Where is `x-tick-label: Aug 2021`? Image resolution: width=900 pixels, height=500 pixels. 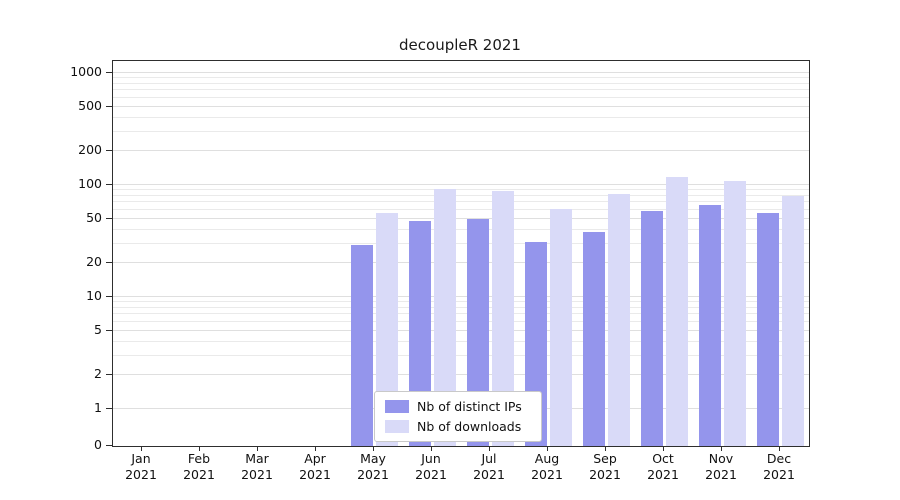
x-tick-label: Aug 2021 is located at coordinates (547, 467).